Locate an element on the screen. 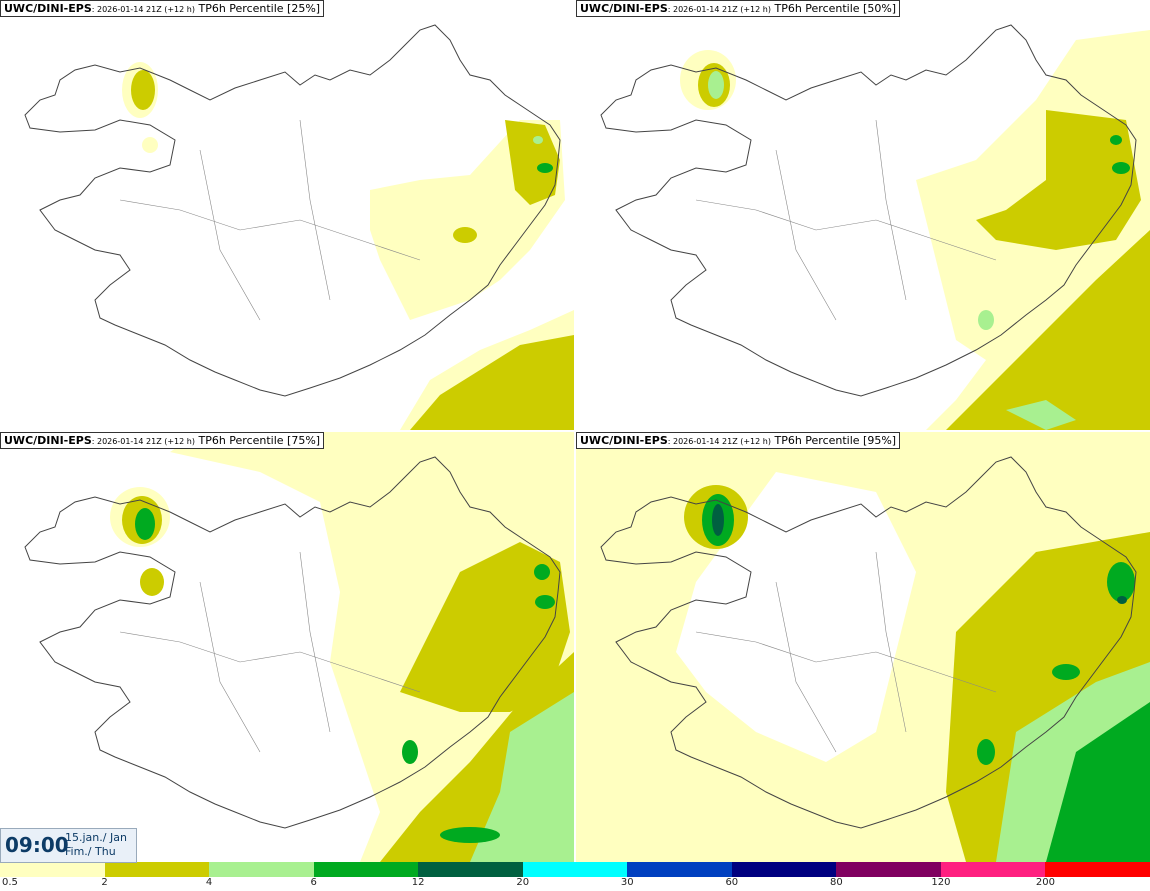 This screenshot has width=1150, height=891. valid-time: 09:00 is located at coordinates (37, 845).